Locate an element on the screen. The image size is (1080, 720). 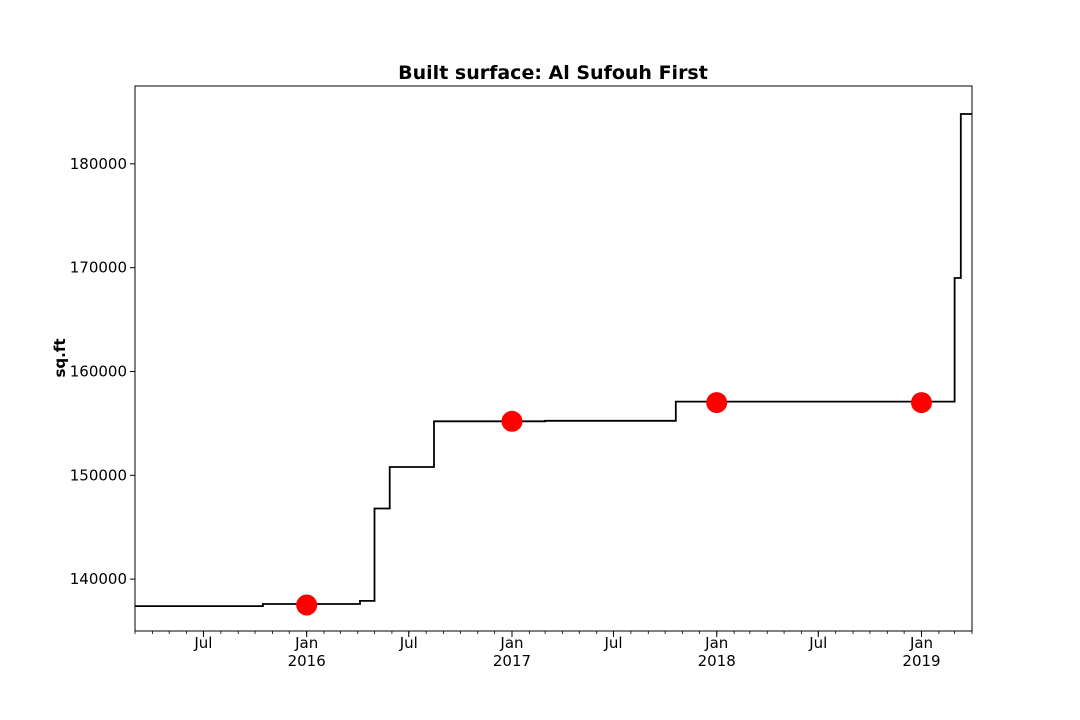
y-axis: 140000 150000 160000 170000 180000 is located at coordinates (102, 371).